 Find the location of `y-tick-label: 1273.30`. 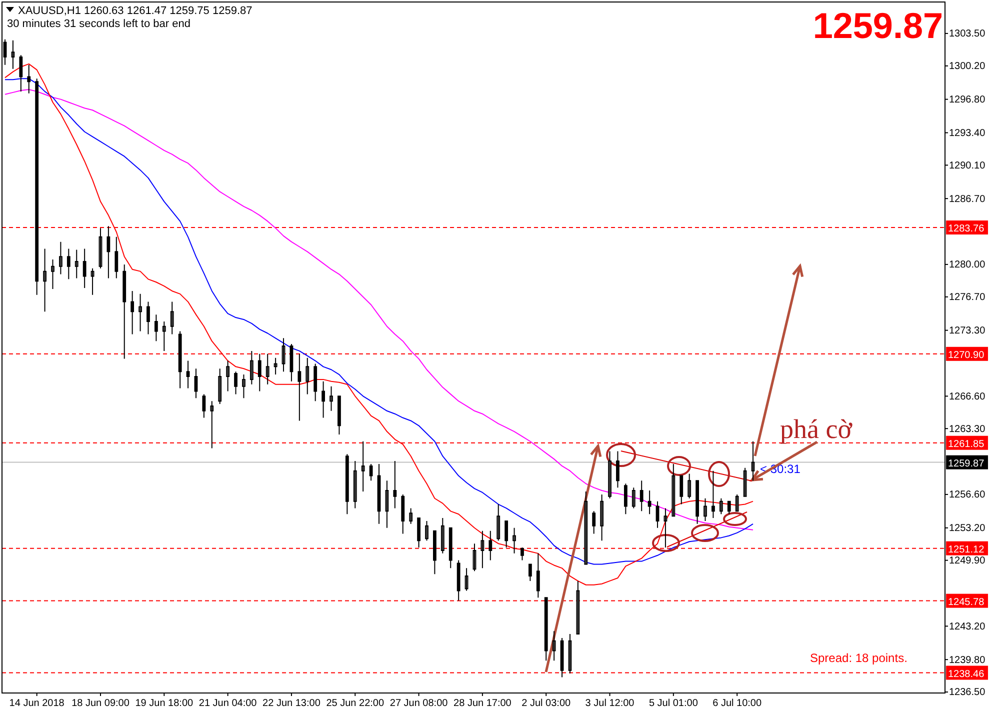

y-tick-label: 1273.30 is located at coordinates (967, 331).